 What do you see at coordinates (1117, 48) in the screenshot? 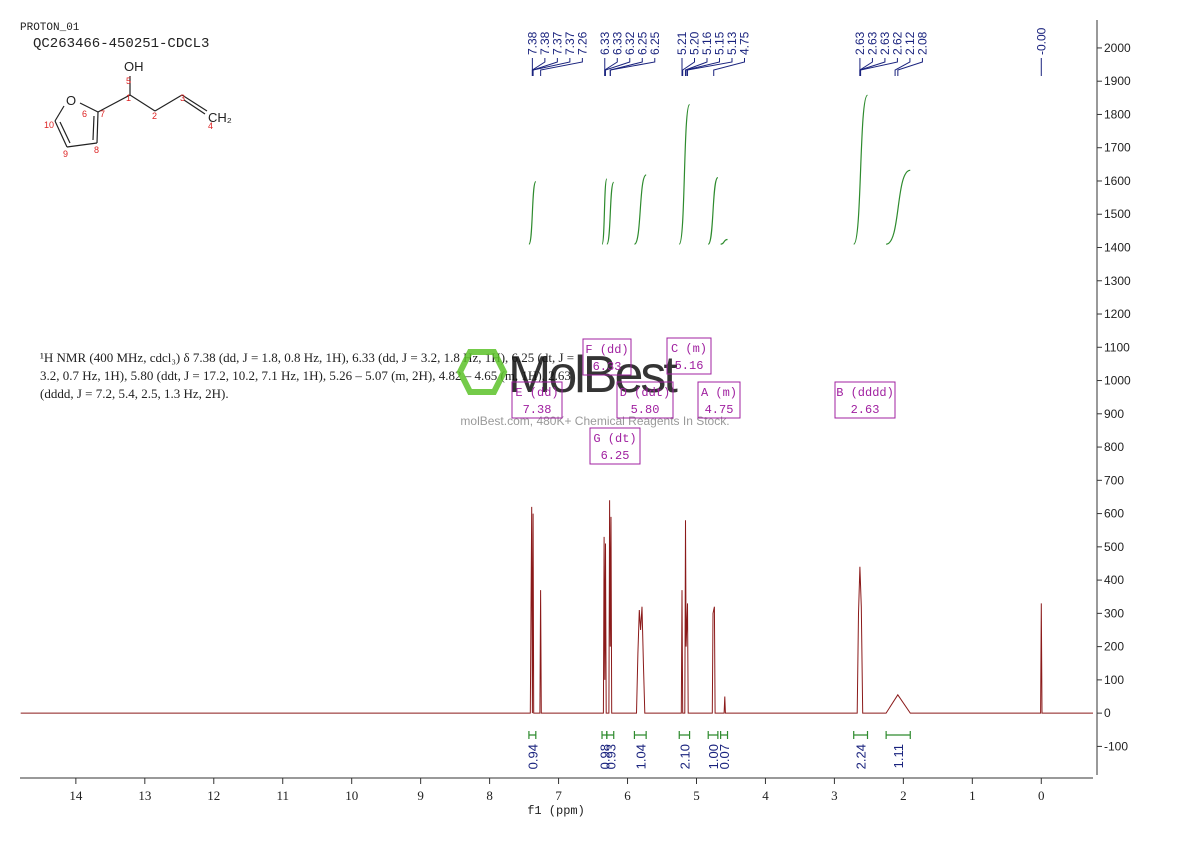
I see `y-tick-label: 2000` at bounding box center [1117, 48].